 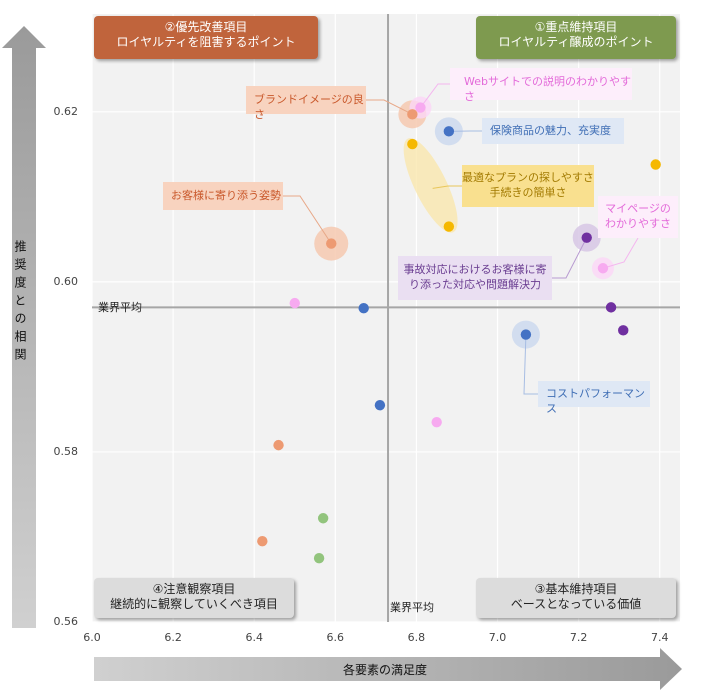 I want to click on x-axis-arrow, so click(x=388, y=669).